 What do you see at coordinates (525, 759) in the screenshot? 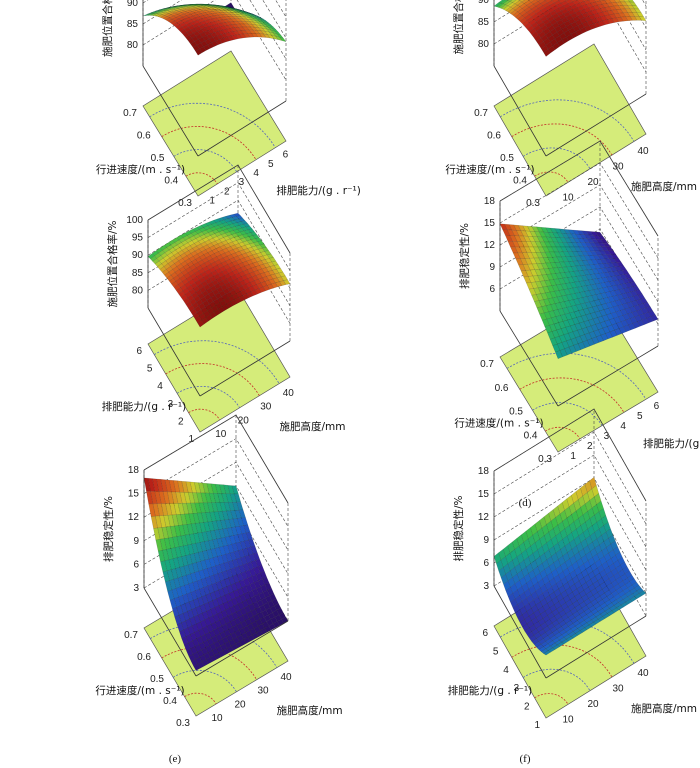
I see `panel-caption: (f)` at bounding box center [525, 759].